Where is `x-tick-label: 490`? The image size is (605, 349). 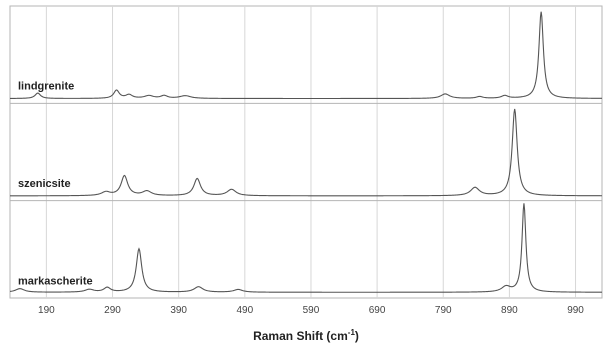
x-tick-label: 490 is located at coordinates (244, 310).